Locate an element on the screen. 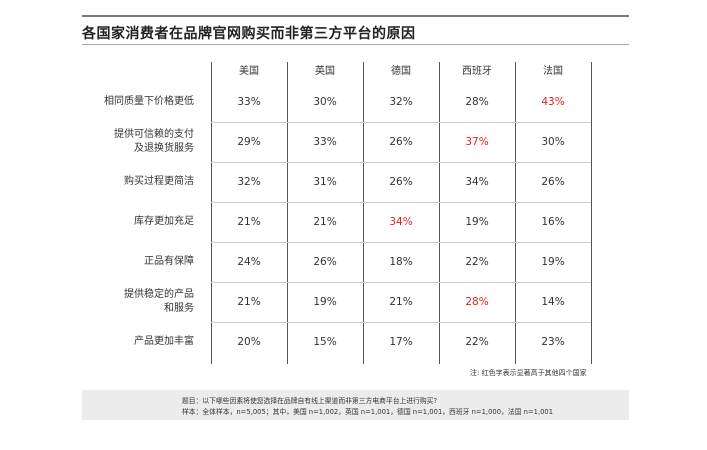 This screenshot has width=707, height=450. row-label-text: 库存更加充足 is located at coordinates (164, 221).